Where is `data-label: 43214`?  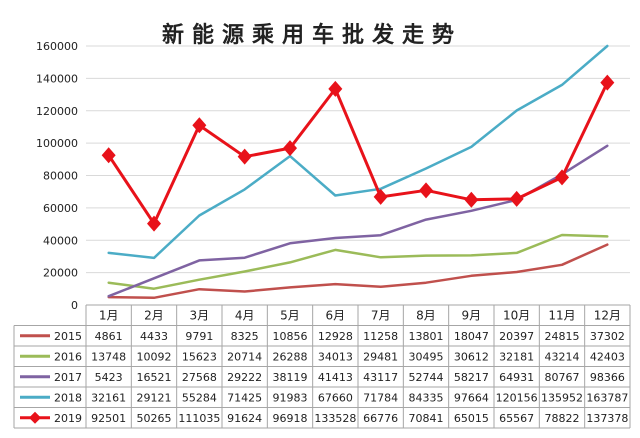
data-label: 43214 is located at coordinates (562, 356).